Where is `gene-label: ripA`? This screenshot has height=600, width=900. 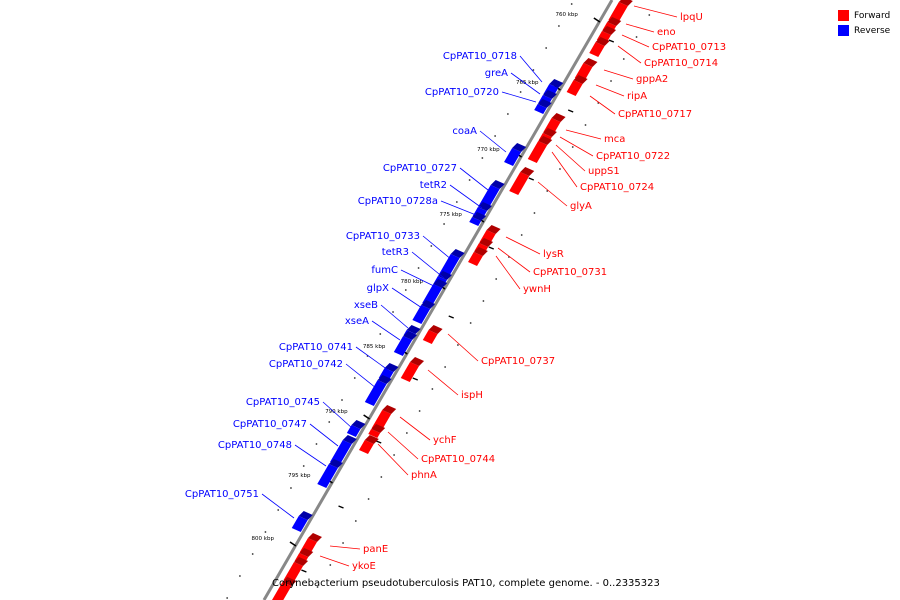
gene-label: ripA is located at coordinates (621, 93).